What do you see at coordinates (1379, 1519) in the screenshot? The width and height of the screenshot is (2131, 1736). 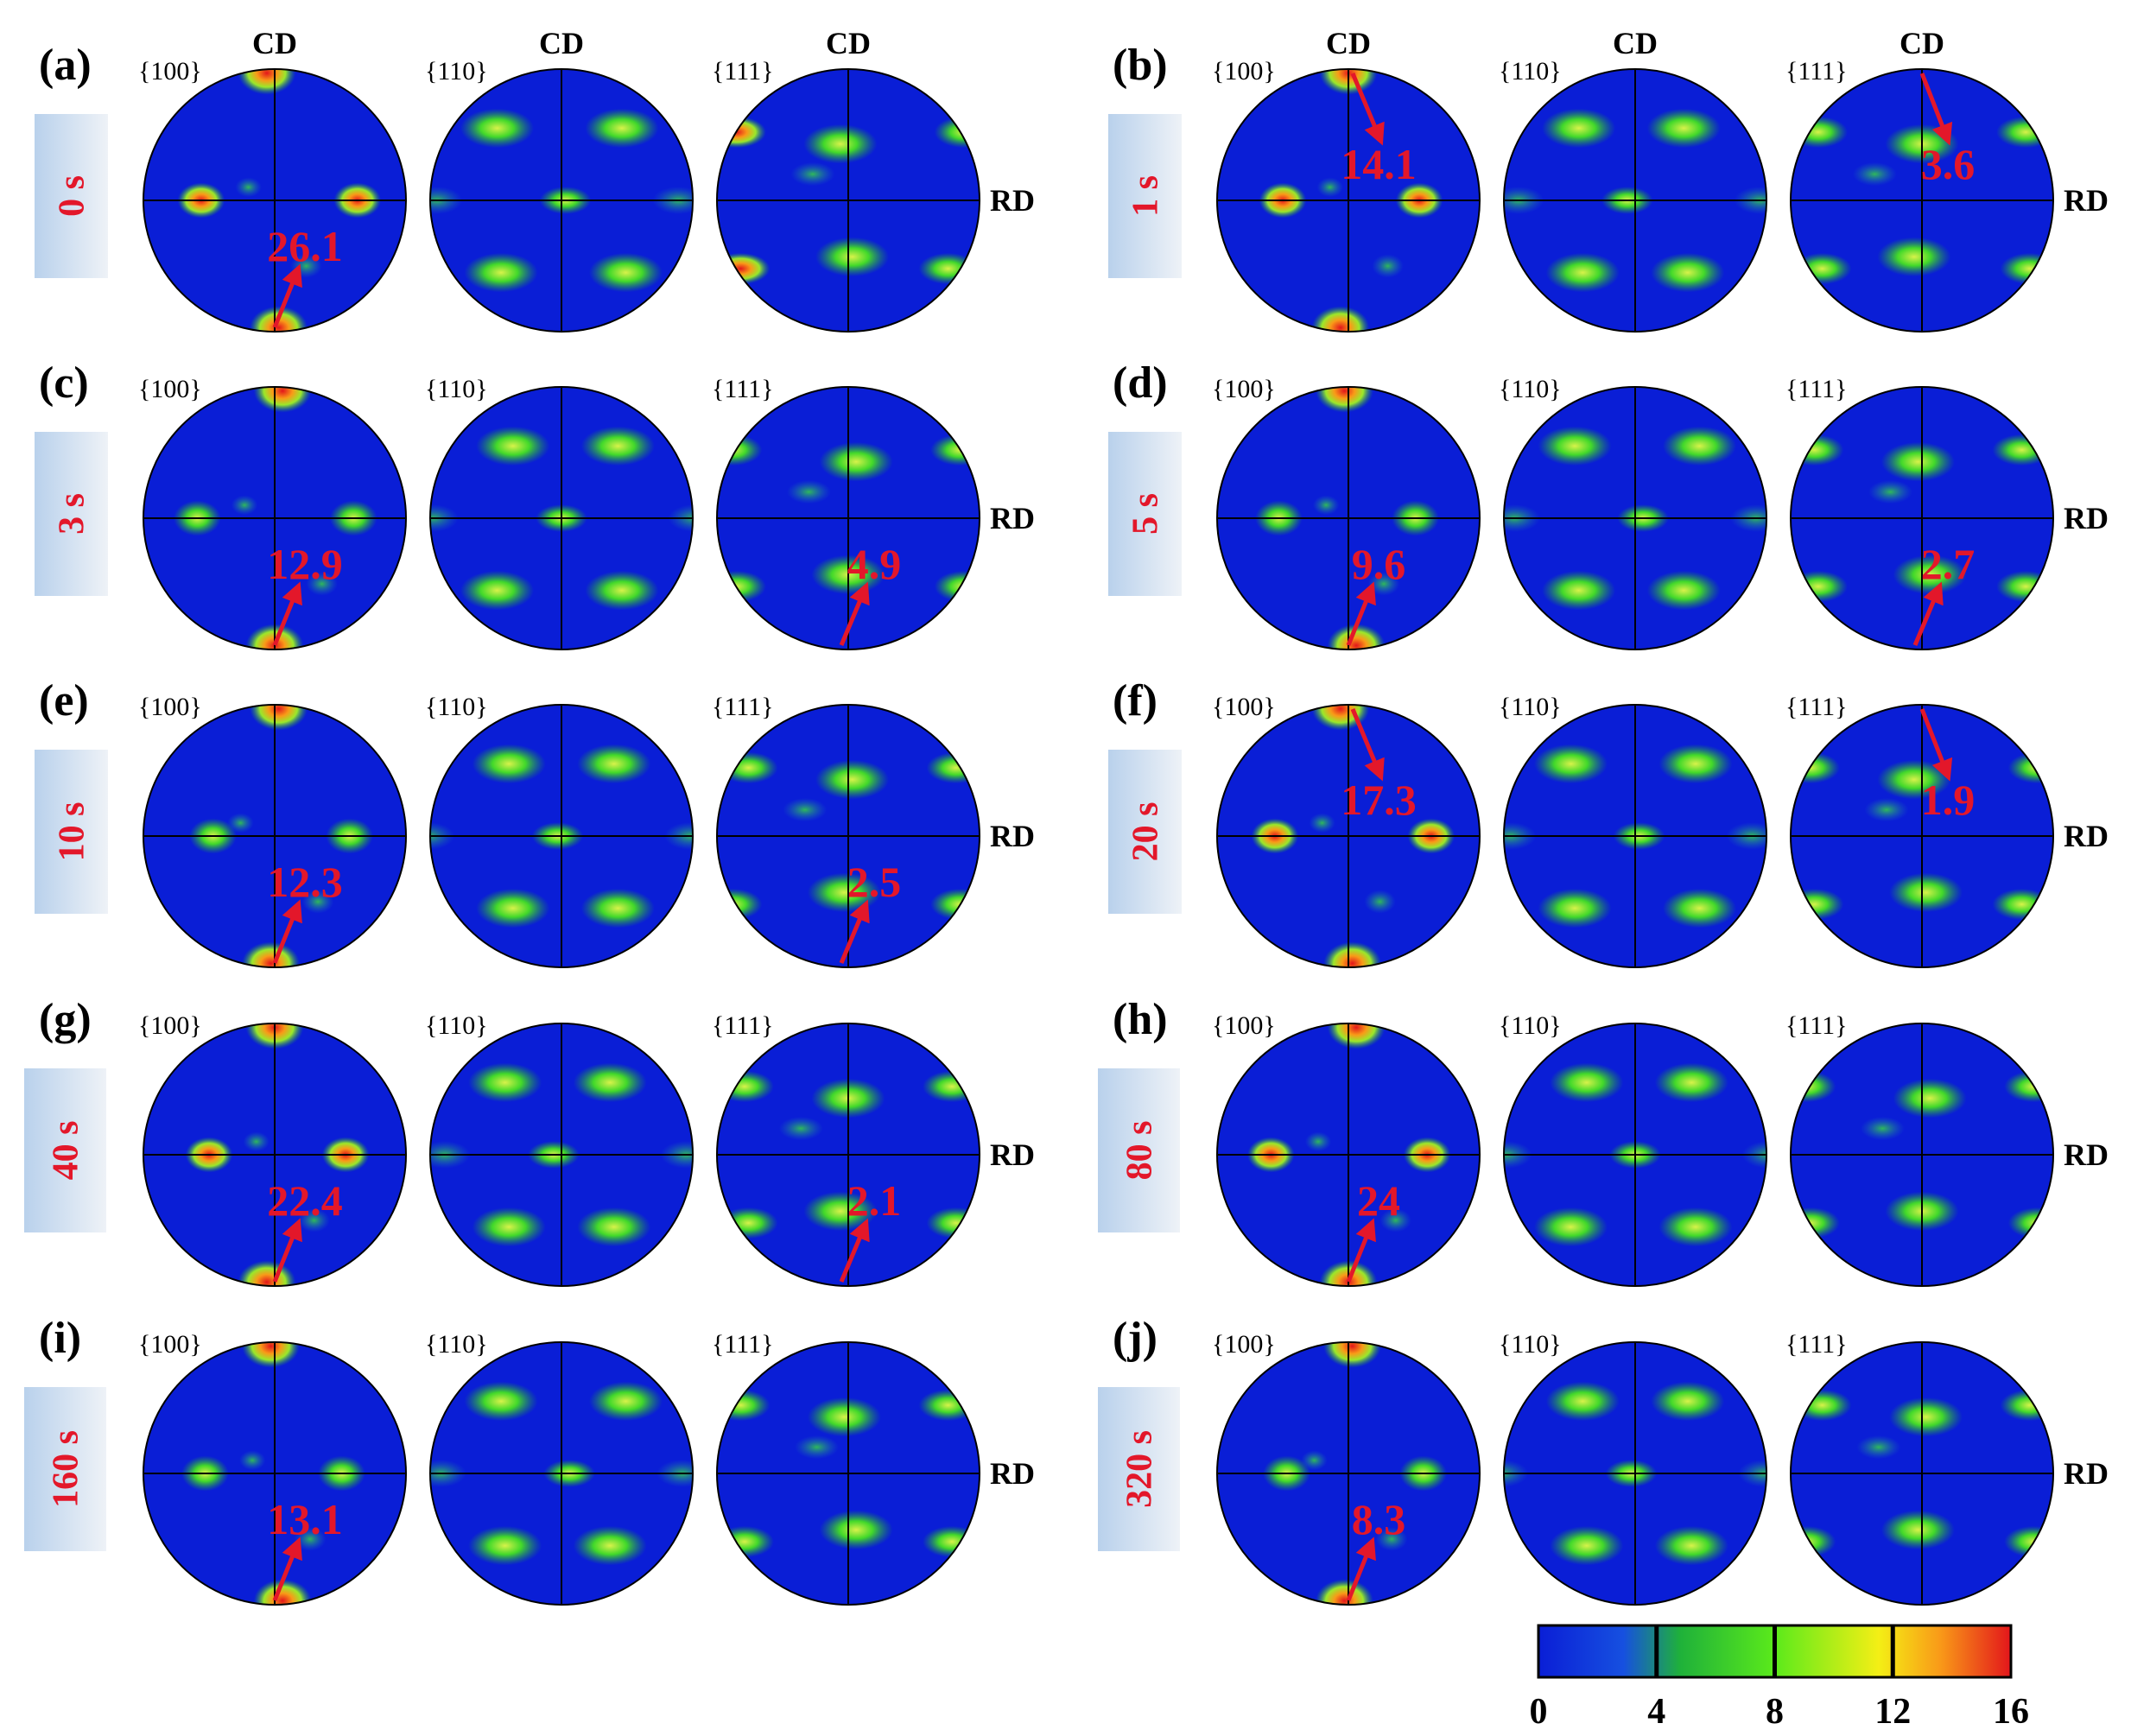 I see `max-intensity-100: 8.3` at bounding box center [1379, 1519].